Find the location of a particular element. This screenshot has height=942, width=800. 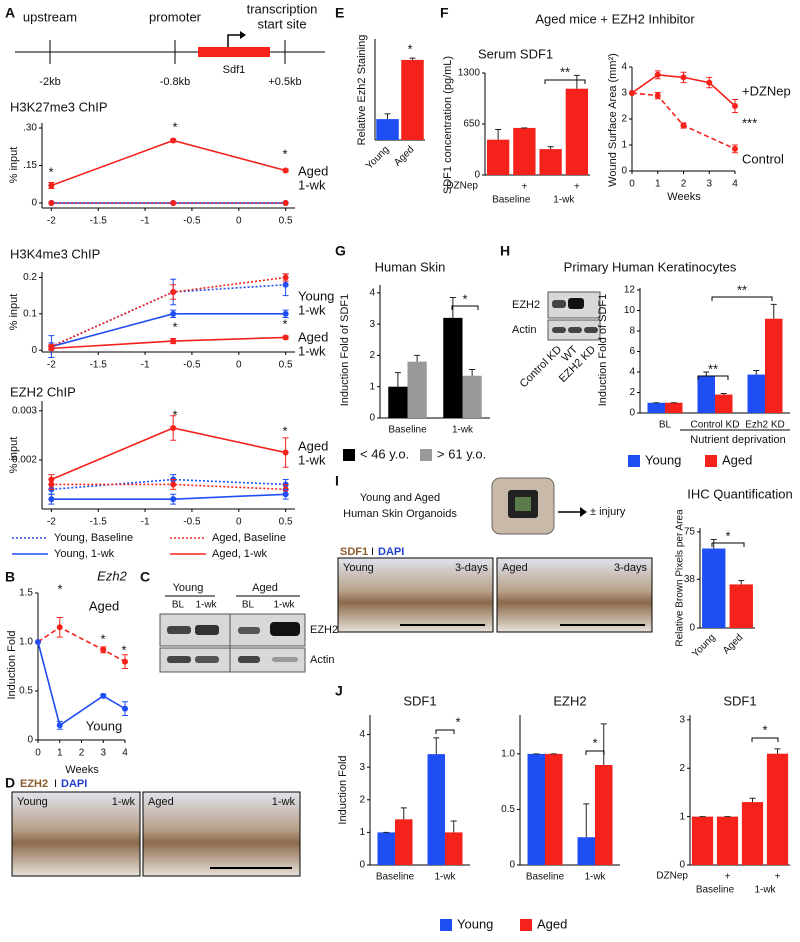

legend-label: Aged, 1-wk is located at coordinates (240, 554).